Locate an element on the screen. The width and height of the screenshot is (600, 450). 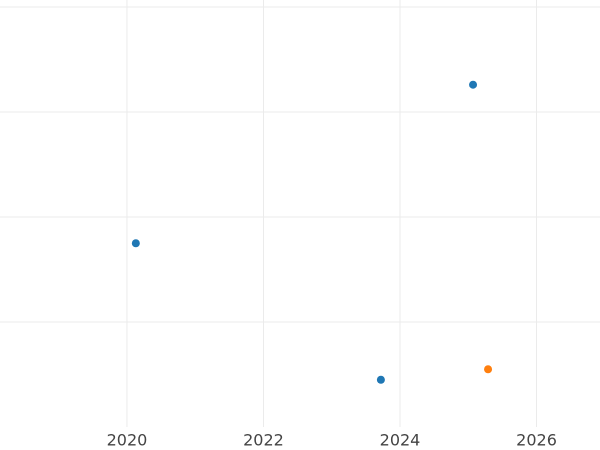
x-tick-label: 2020 is located at coordinates (127, 440).